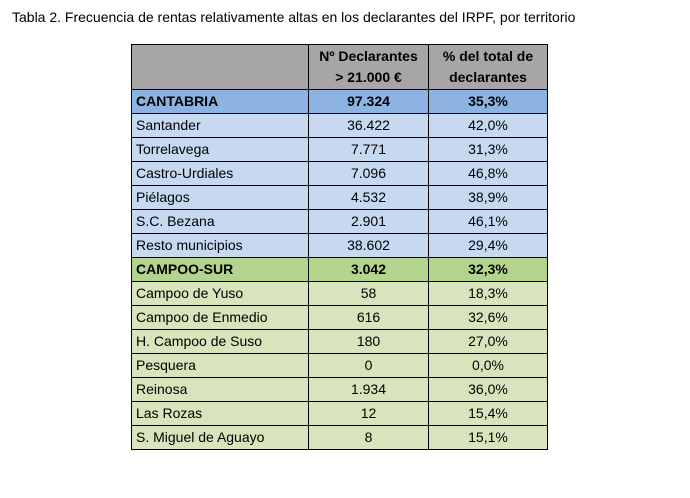 The width and height of the screenshot is (690, 498). What do you see at coordinates (368, 67) in the screenshot?
I see `header-declarantes: Nº Declarantes > 21.000 €` at bounding box center [368, 67].